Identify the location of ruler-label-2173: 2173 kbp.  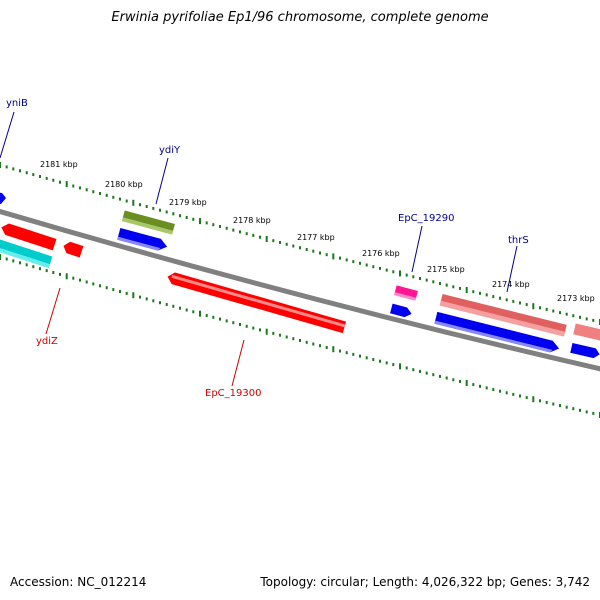
(576, 298).